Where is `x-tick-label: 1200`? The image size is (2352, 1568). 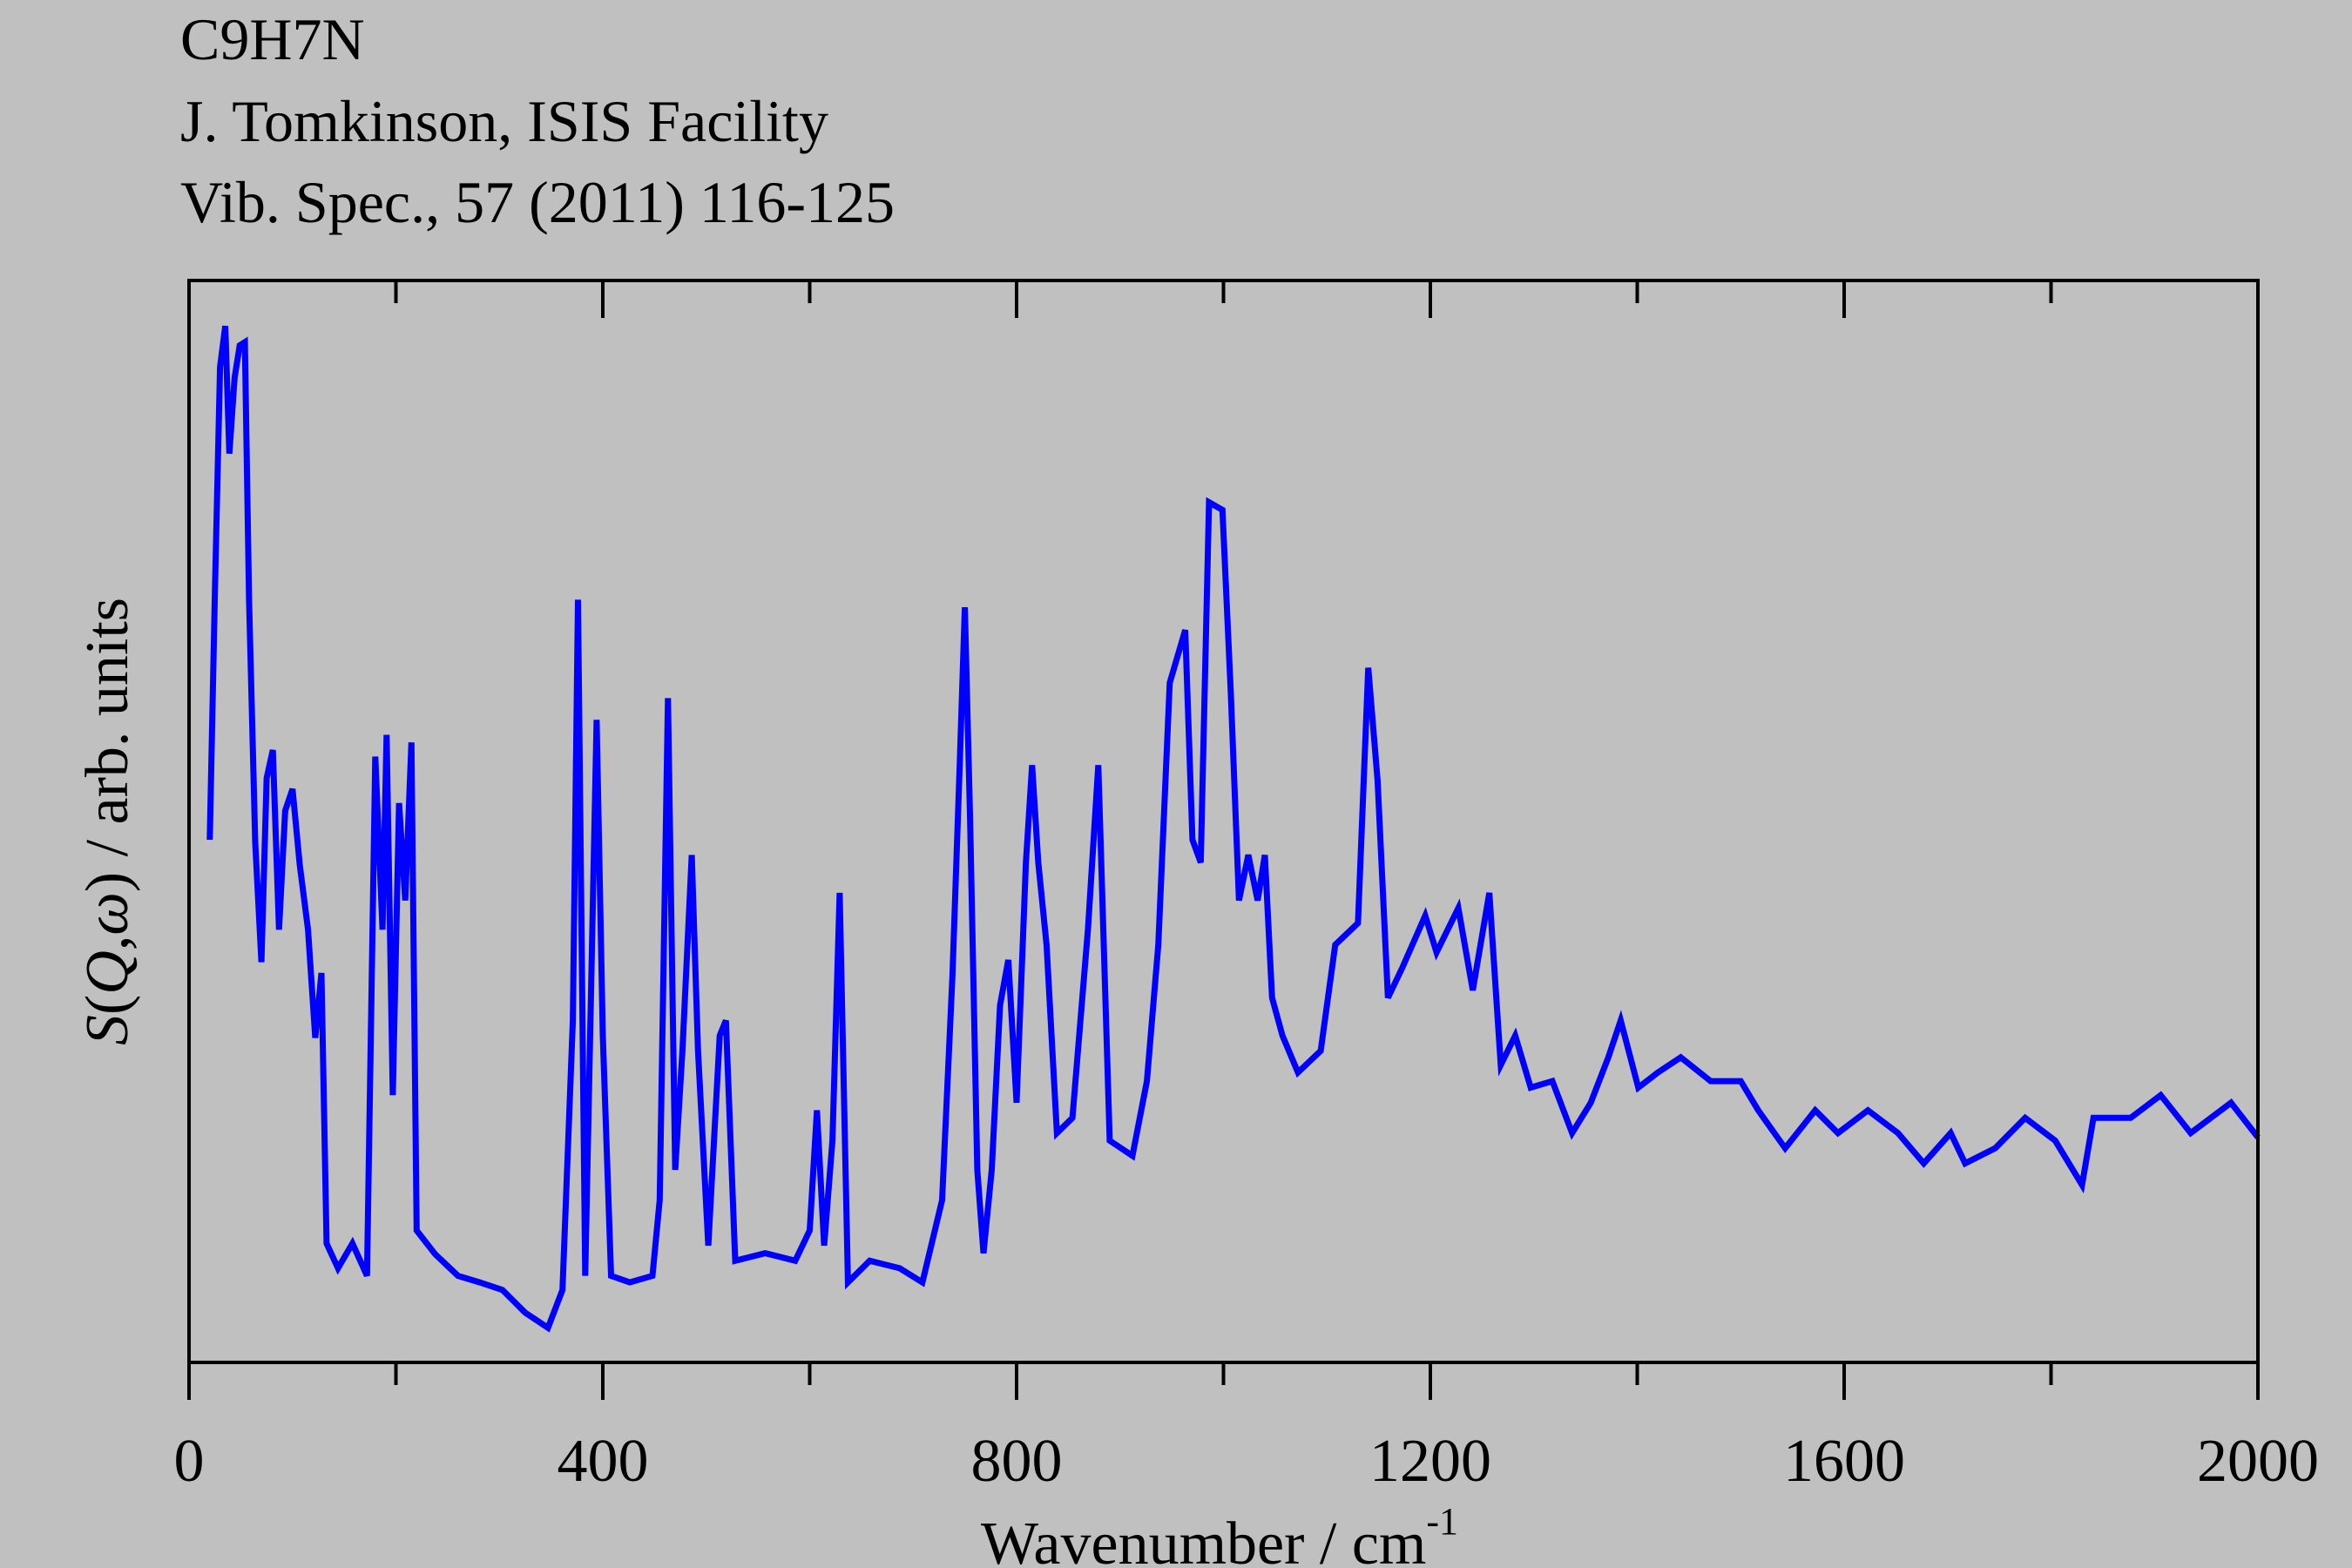 x-tick-label: 1200 is located at coordinates (1430, 1461).